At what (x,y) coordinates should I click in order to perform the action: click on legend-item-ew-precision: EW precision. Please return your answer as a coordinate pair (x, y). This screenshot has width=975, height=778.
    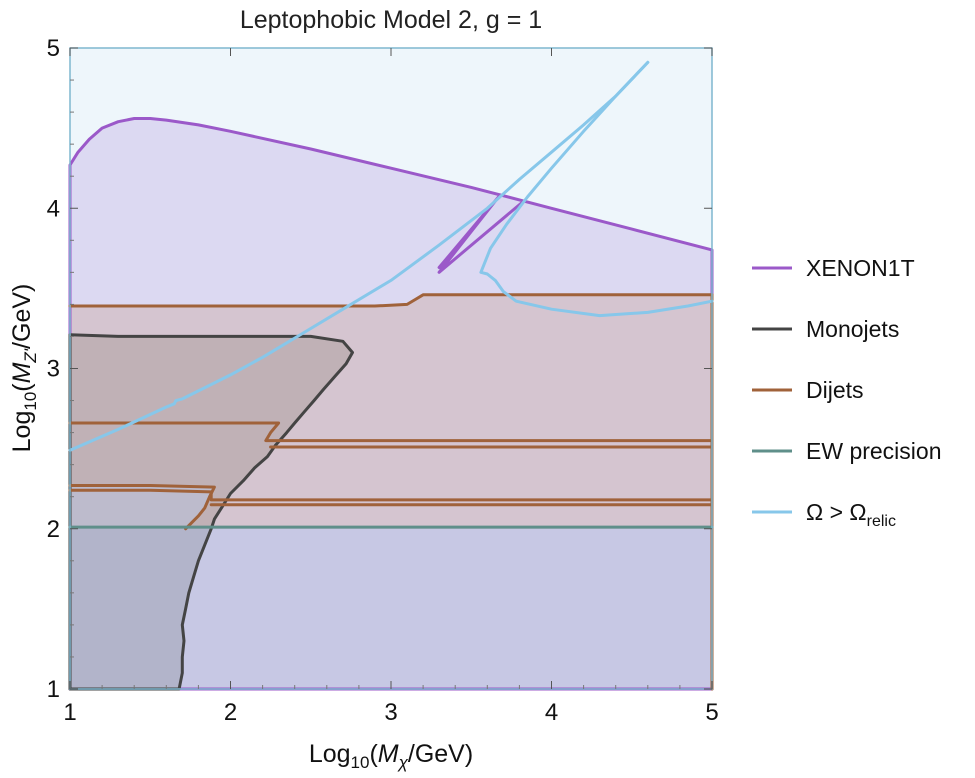
    Looking at the image, I should click on (846, 451).